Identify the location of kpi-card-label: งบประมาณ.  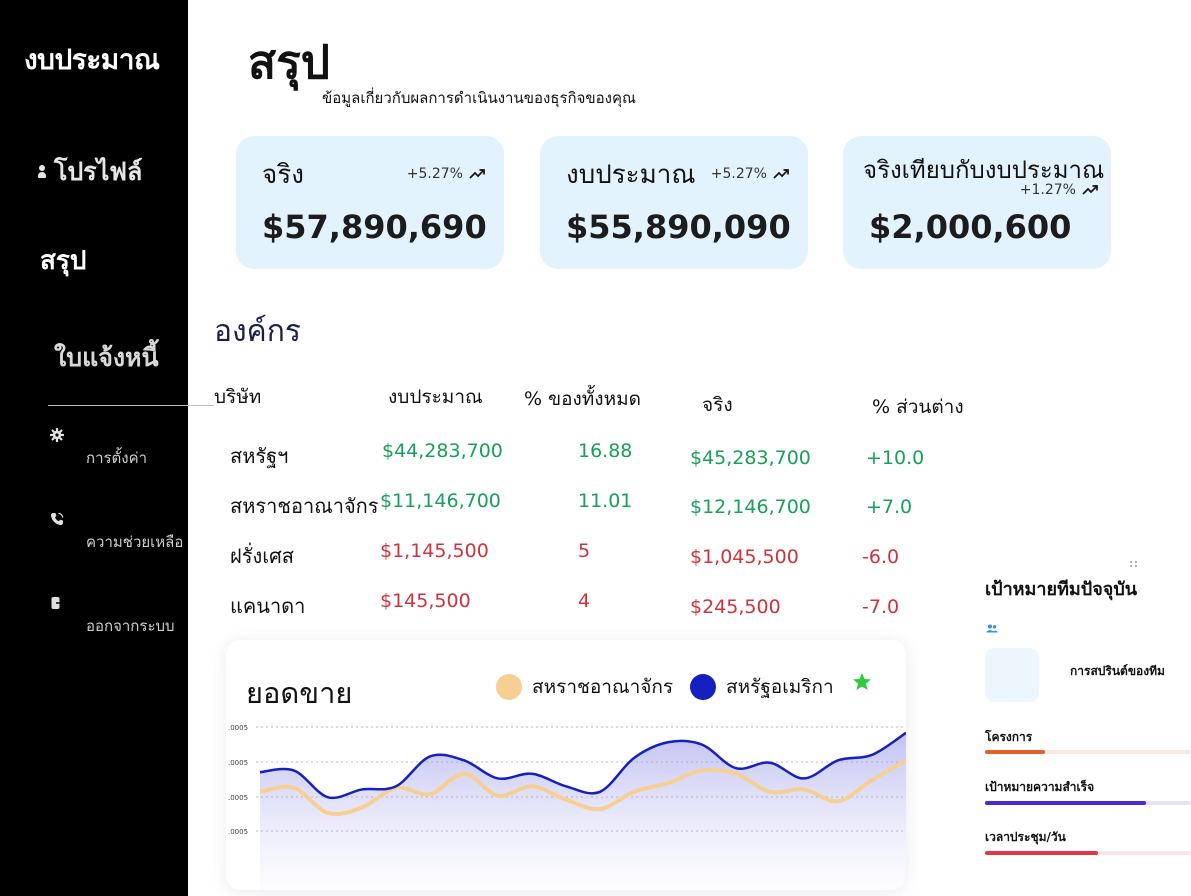
(631, 175).